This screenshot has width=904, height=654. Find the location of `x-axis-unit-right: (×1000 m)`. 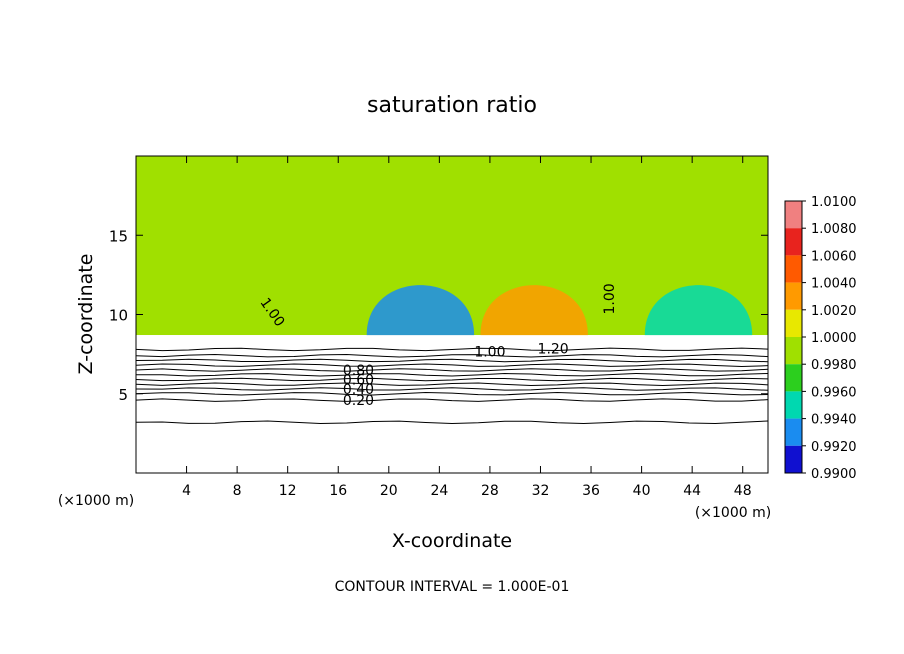

x-axis-unit-right: (×1000 m) is located at coordinates (733, 513).